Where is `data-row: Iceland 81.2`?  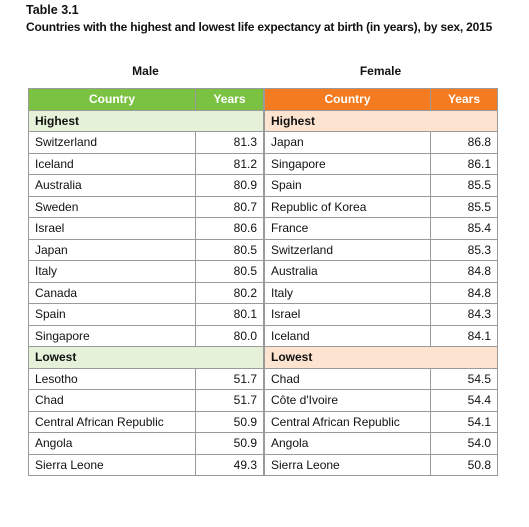
data-row: Iceland 81.2 is located at coordinates (146, 163).